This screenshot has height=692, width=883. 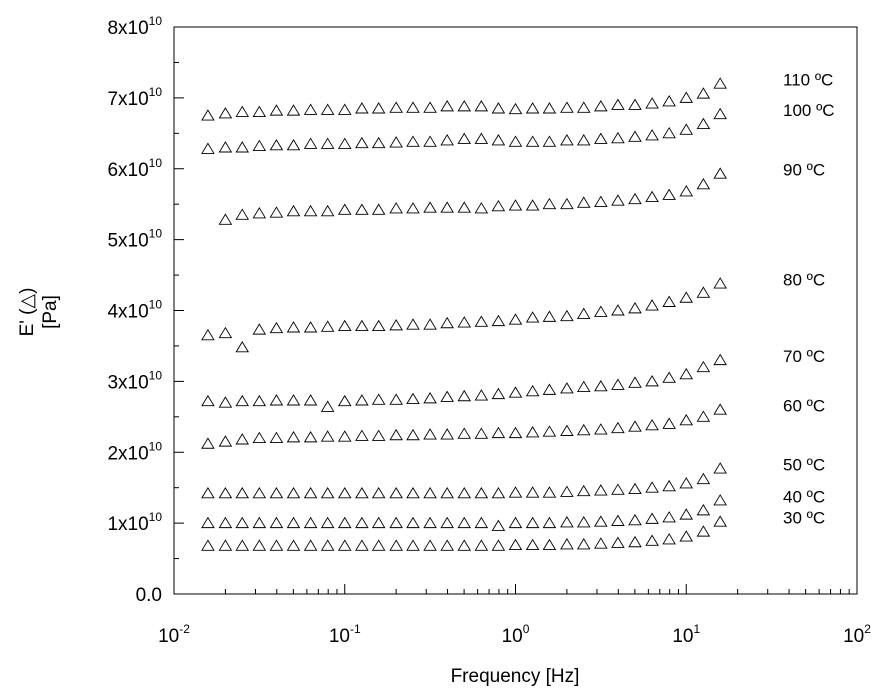 I want to click on series-label: 100 ºC, so click(x=809, y=110).